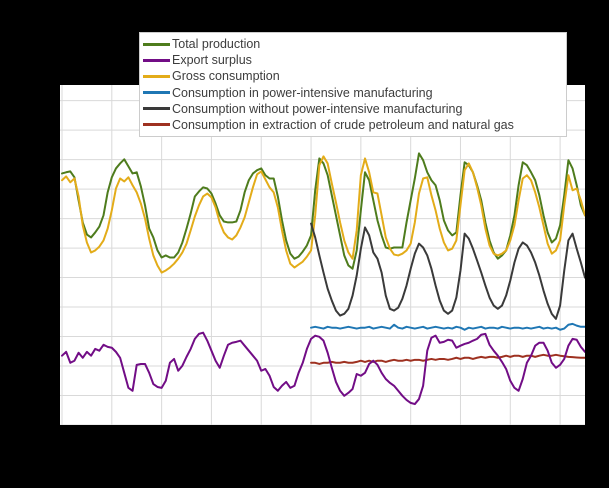 The width and height of the screenshot is (609, 488). I want to click on legend-item: Gross consumption, so click(351, 76).